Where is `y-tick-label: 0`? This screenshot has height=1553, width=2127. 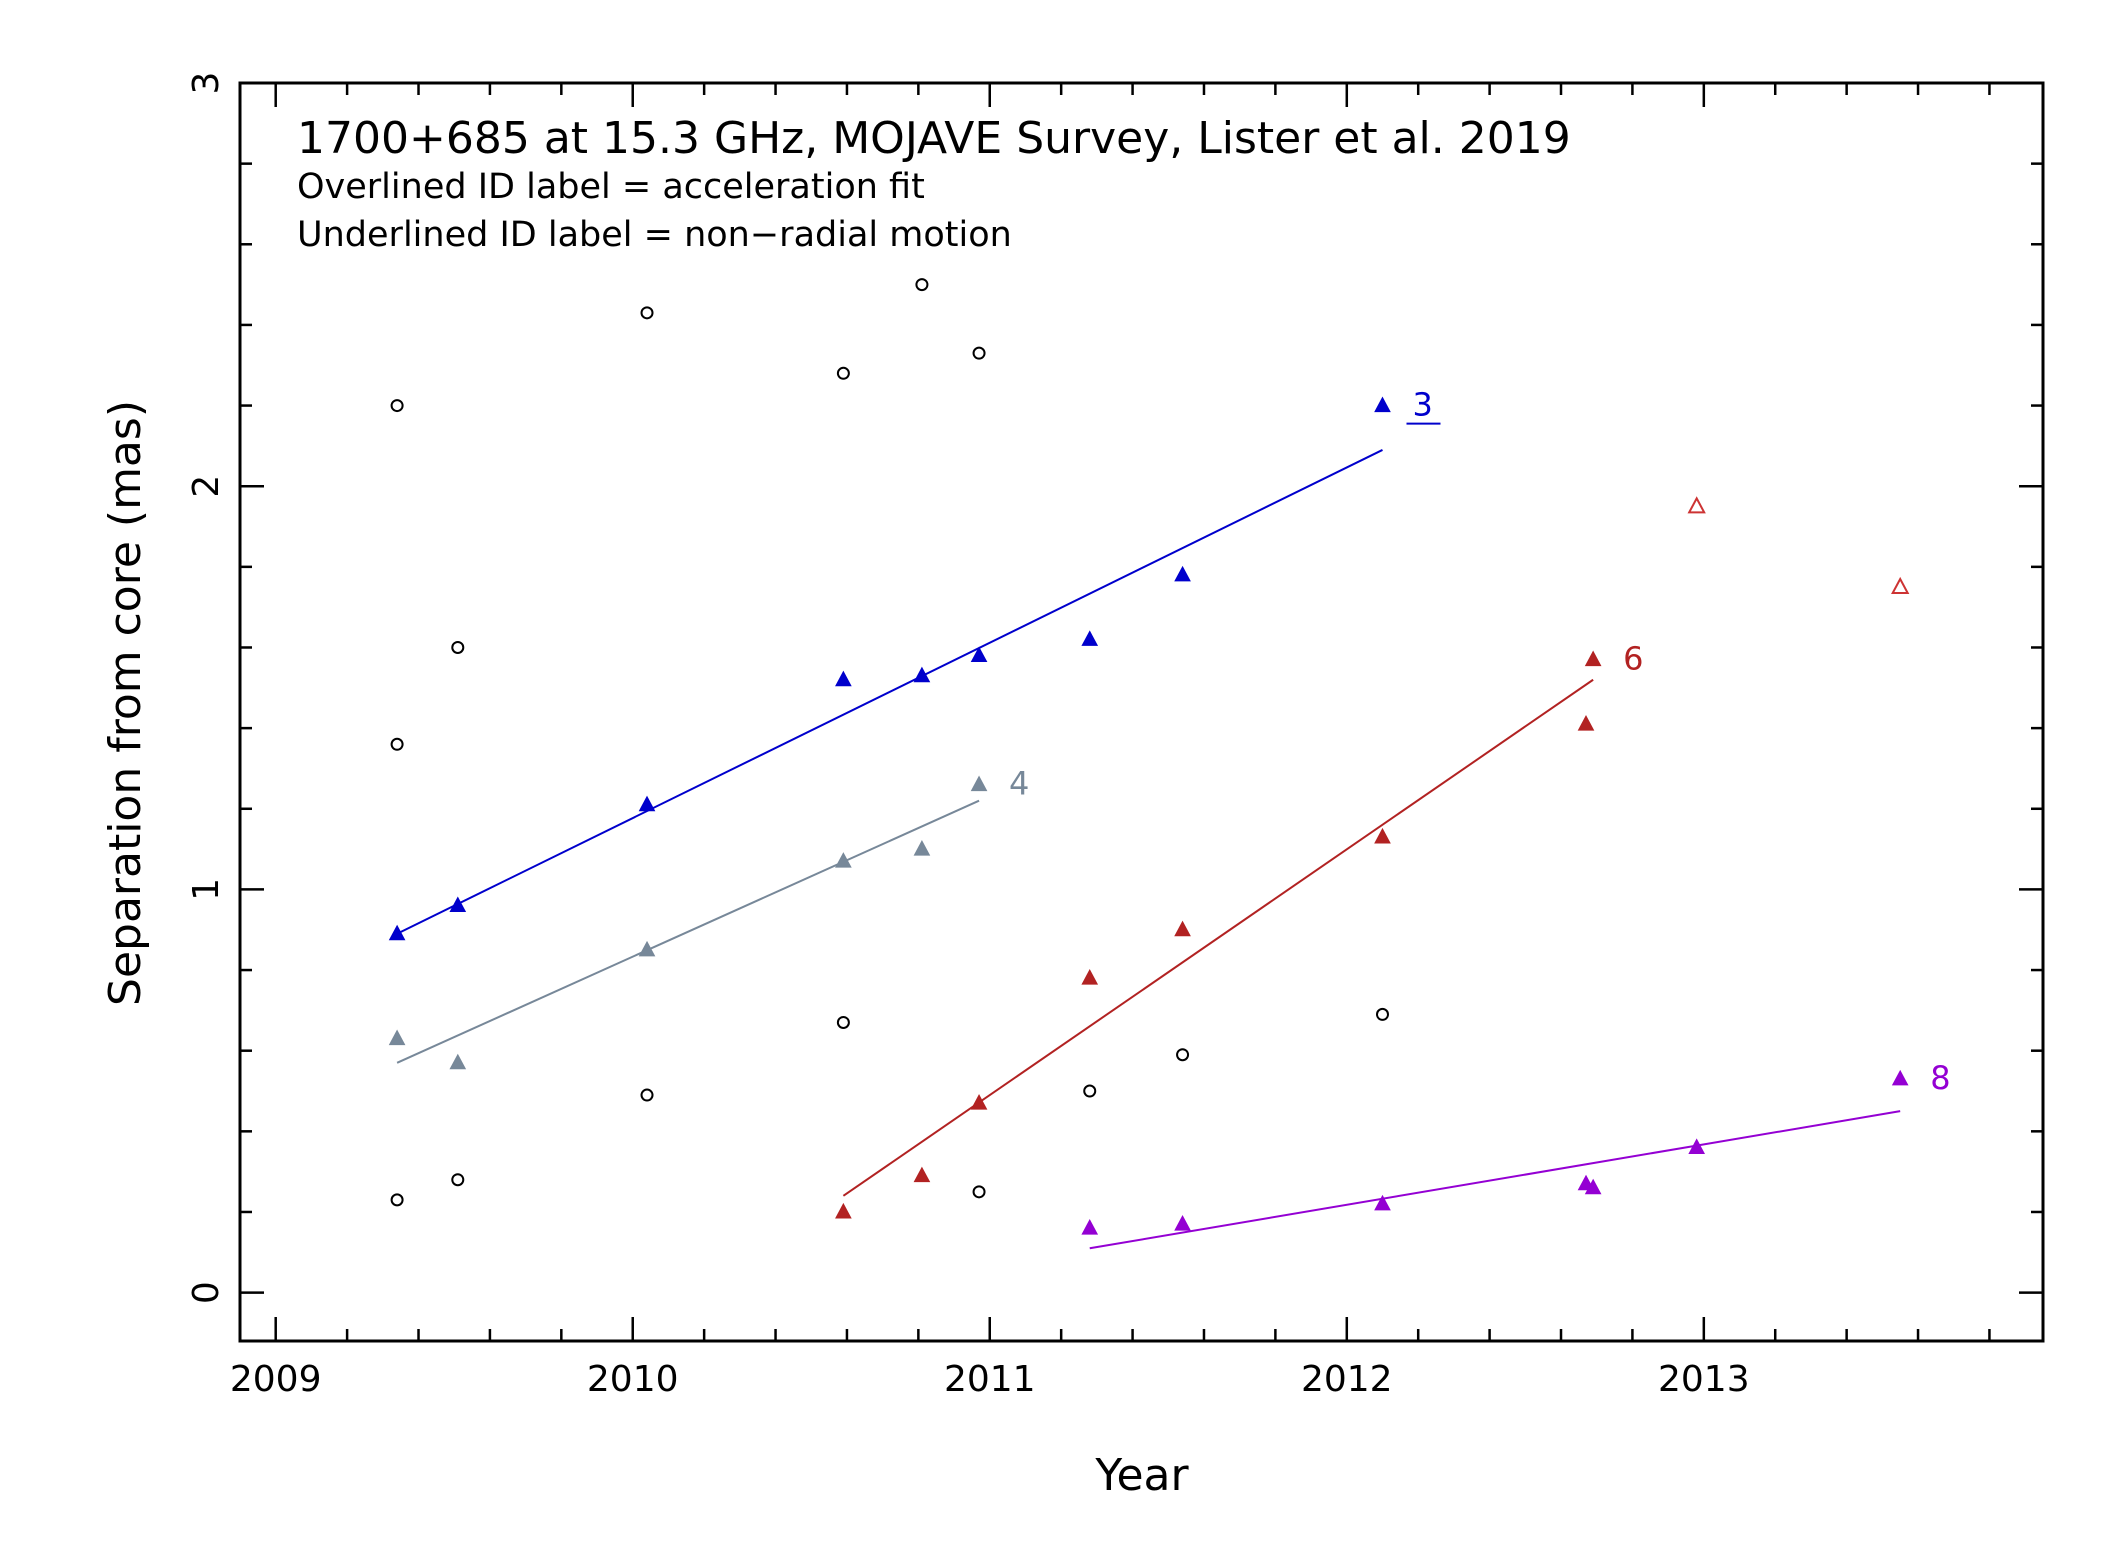
y-tick-label: 0 is located at coordinates (206, 1292).